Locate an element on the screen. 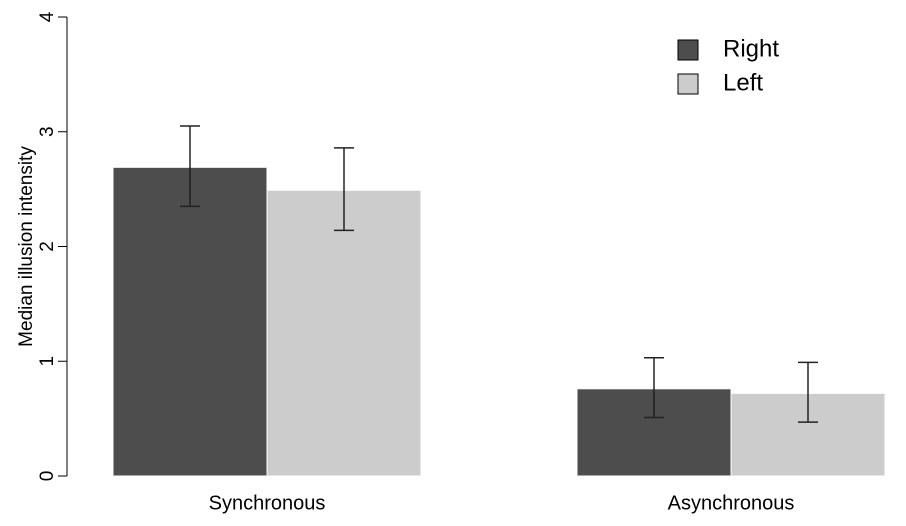 Image resolution: width=906 pixels, height=526 pixels. y-axis: 0 1 2 3 4 is located at coordinates (52, 246).